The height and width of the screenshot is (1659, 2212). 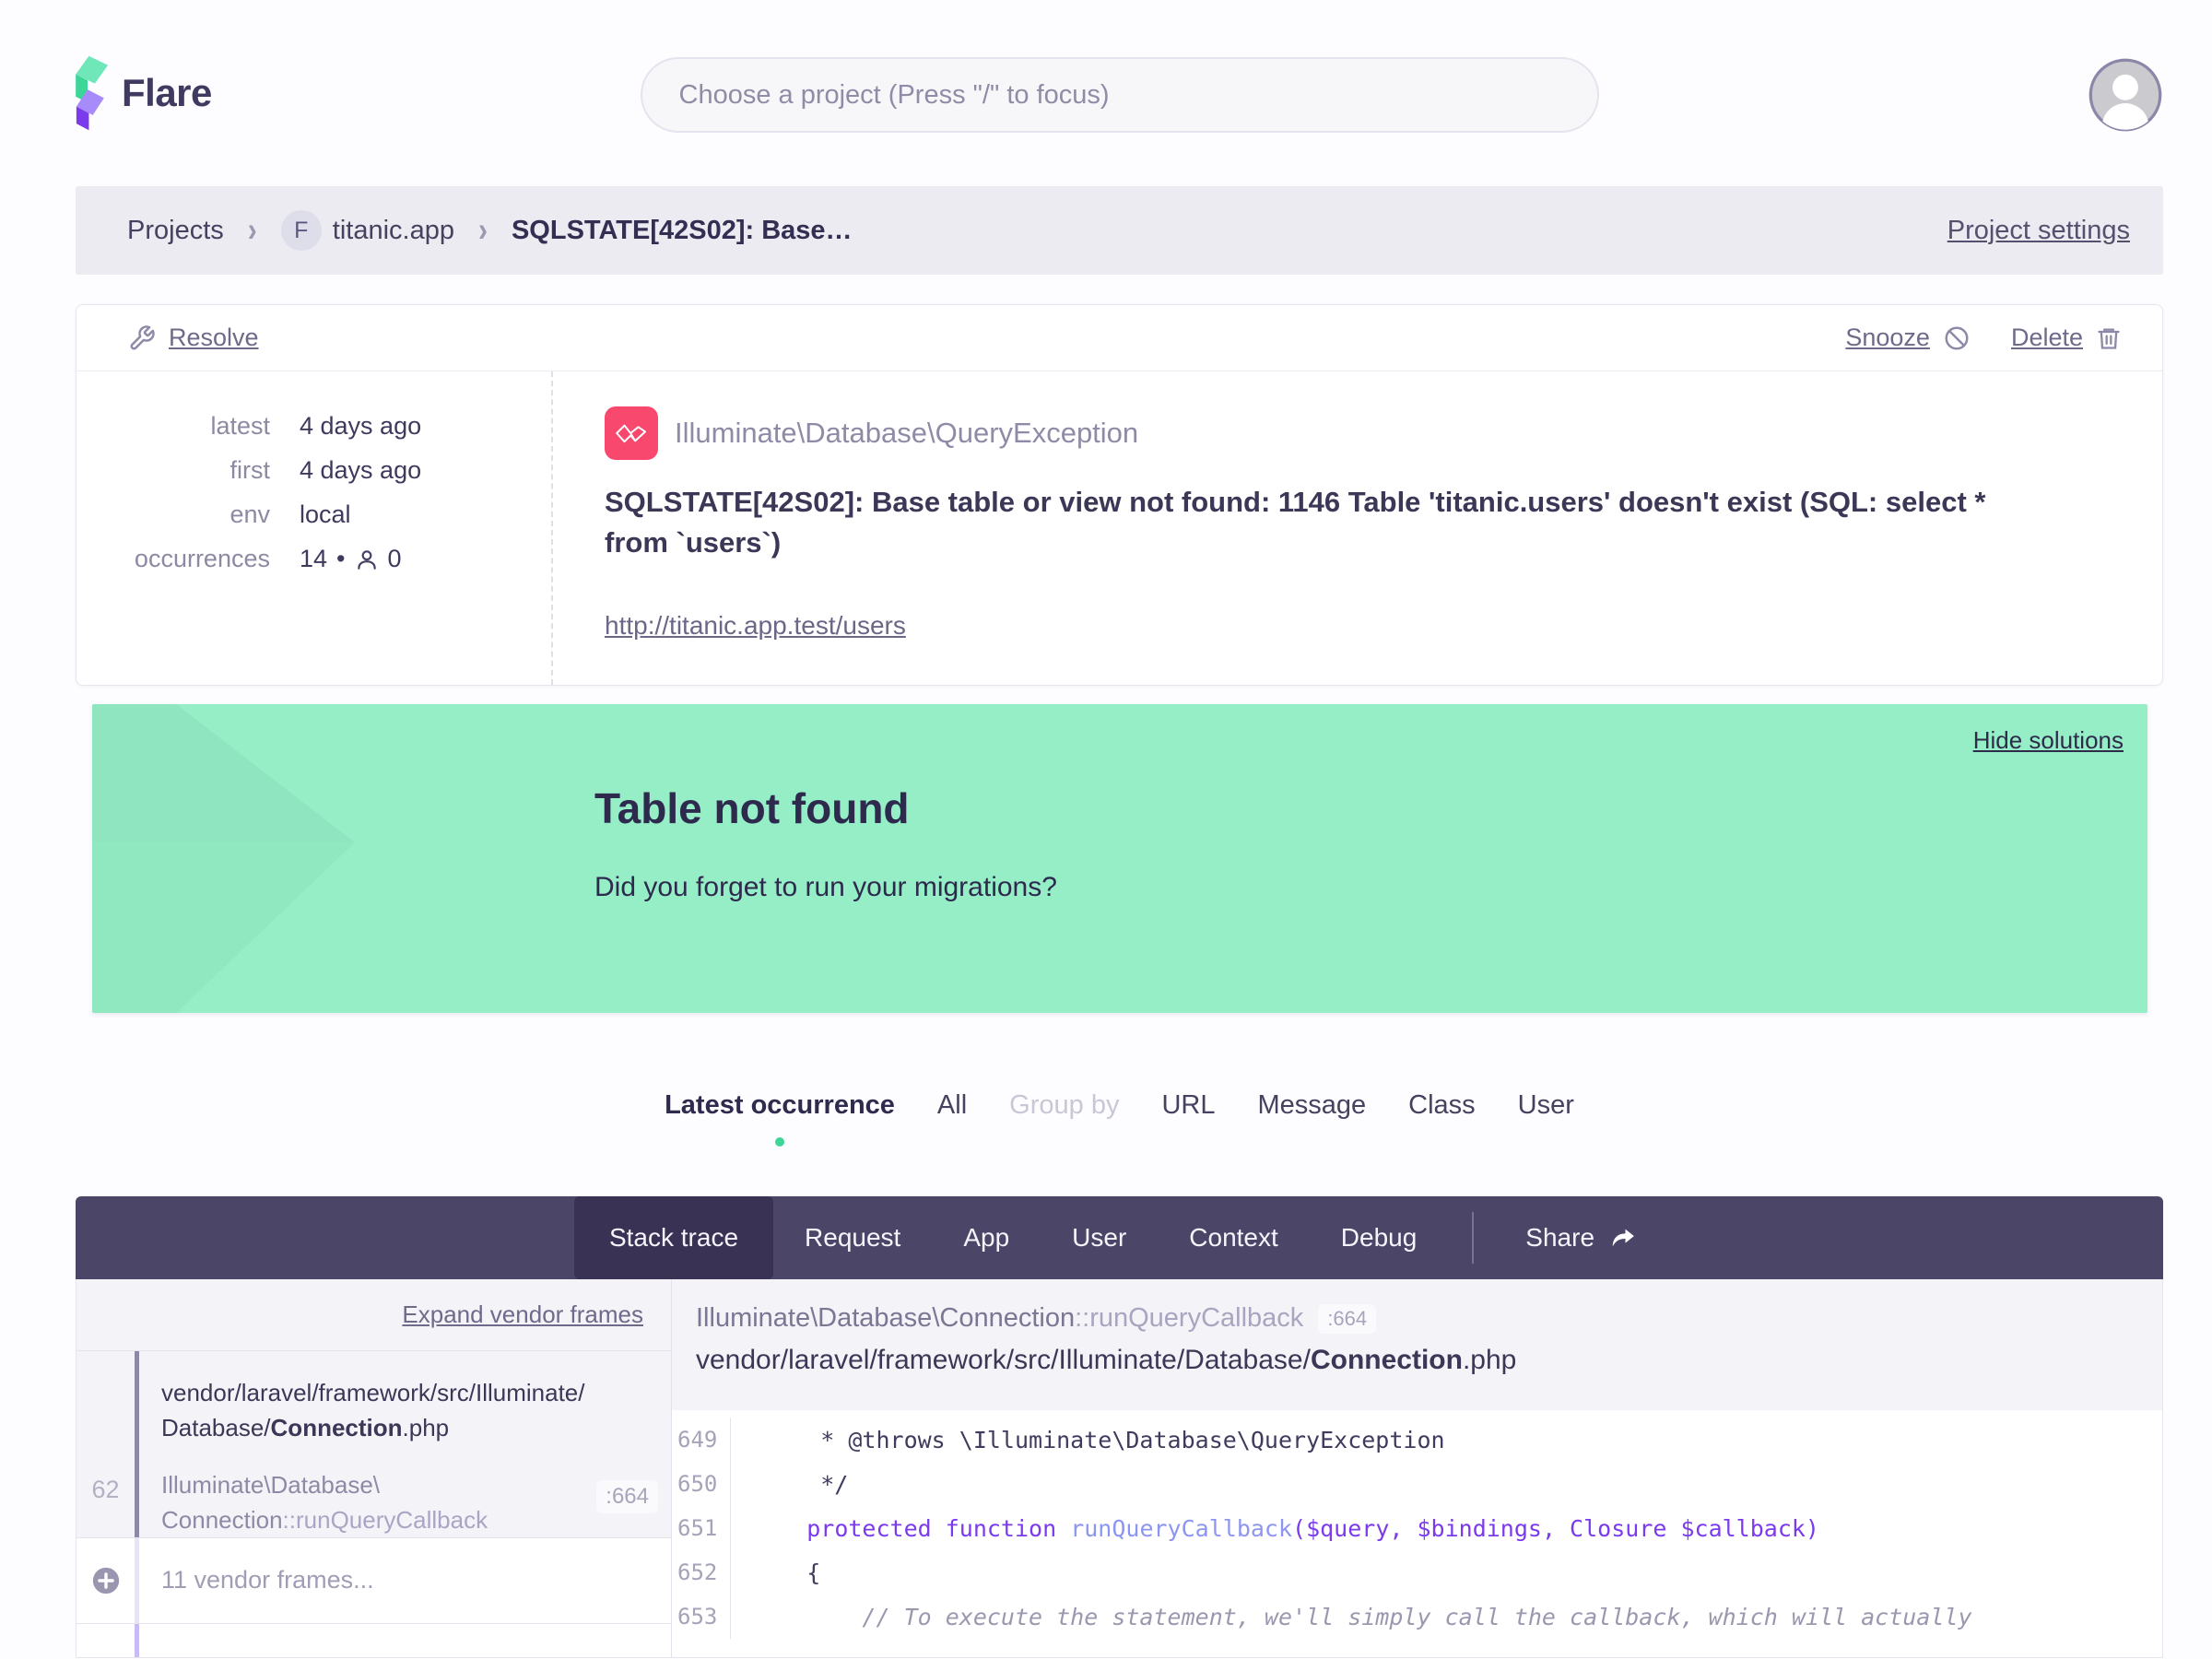 I want to click on meta-env-value: local, so click(x=325, y=514).